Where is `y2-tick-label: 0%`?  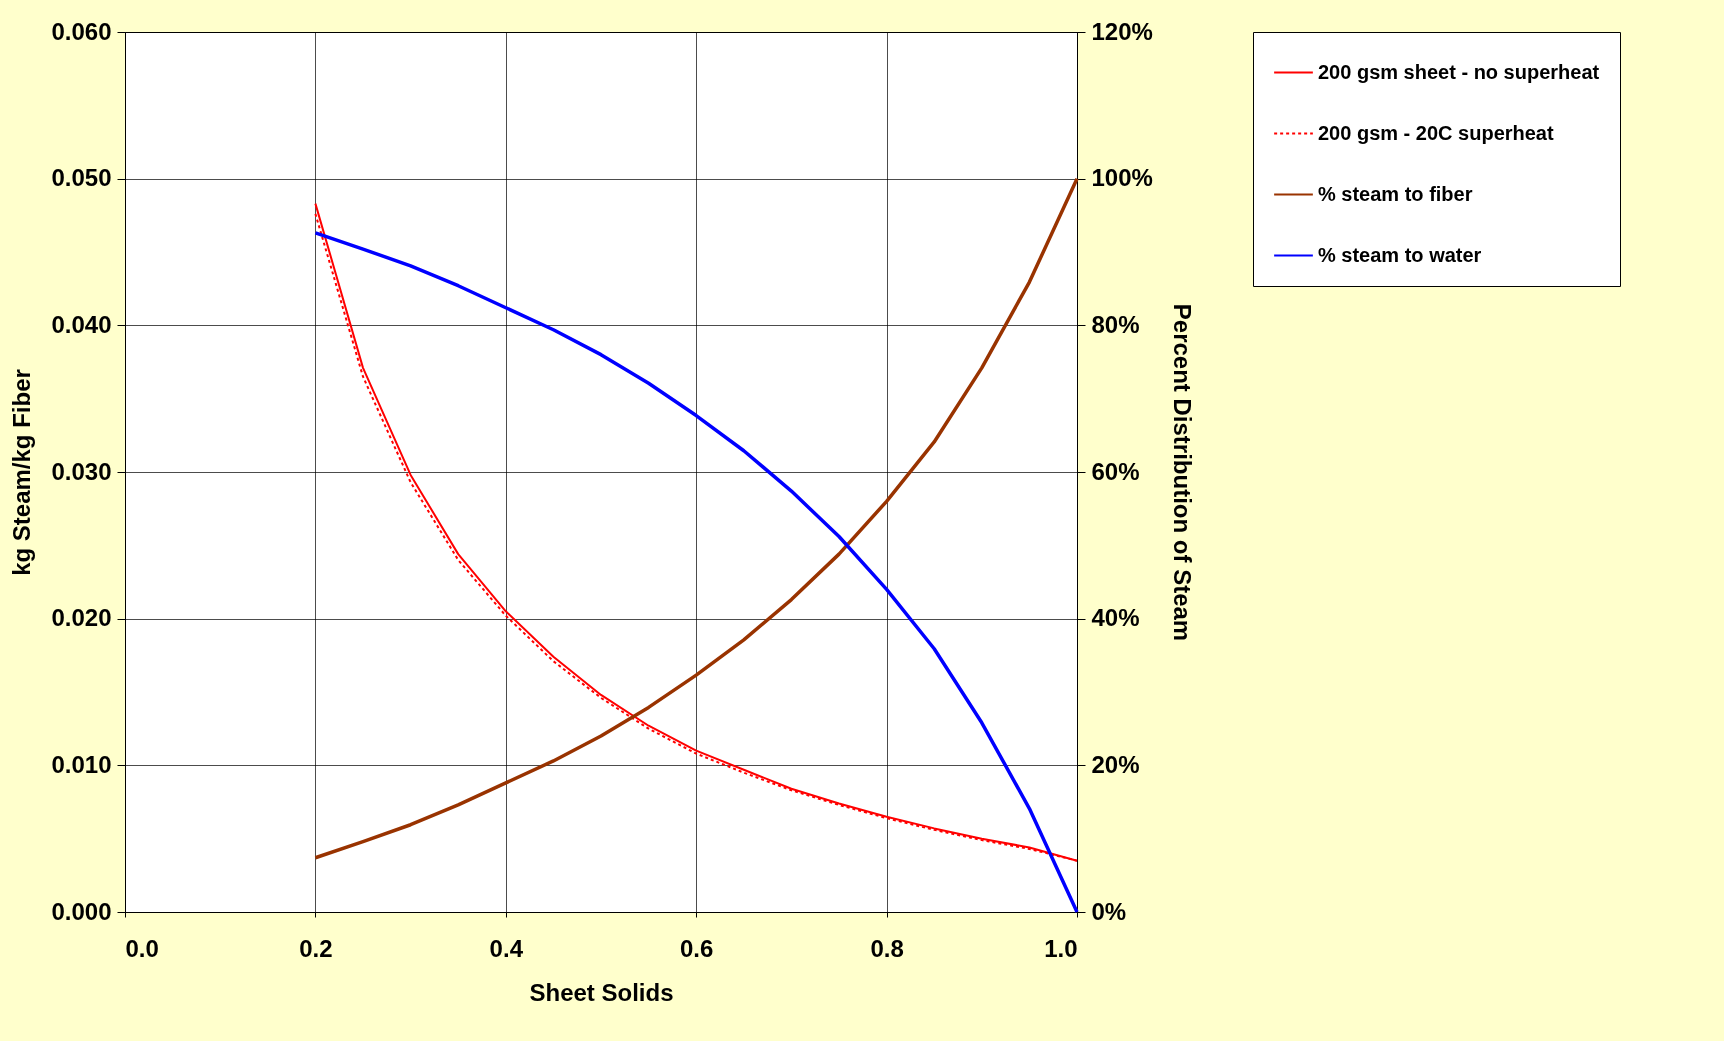 y2-tick-label: 0% is located at coordinates (1109, 911).